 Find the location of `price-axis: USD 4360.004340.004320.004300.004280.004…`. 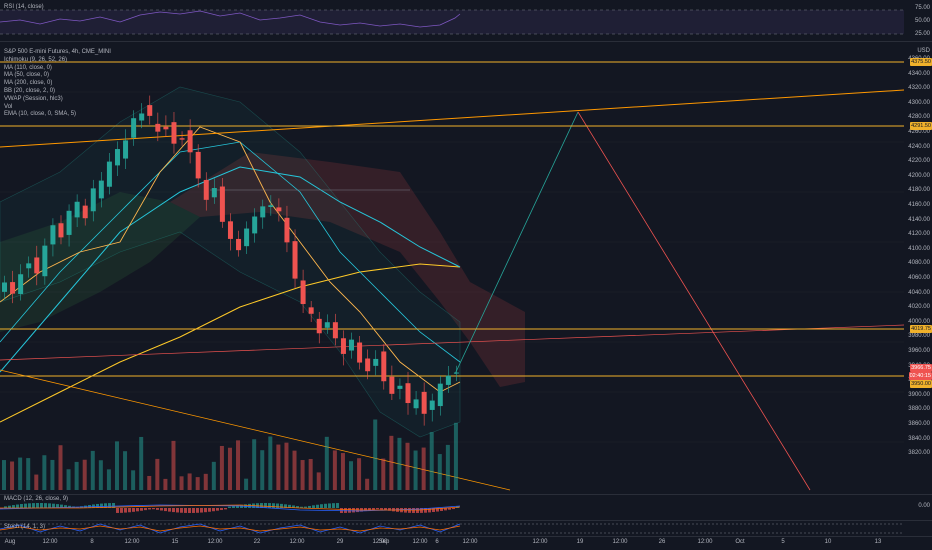

price-axis: USD 4360.004340.004320.004300.004280.004… is located at coordinates (918, 268).